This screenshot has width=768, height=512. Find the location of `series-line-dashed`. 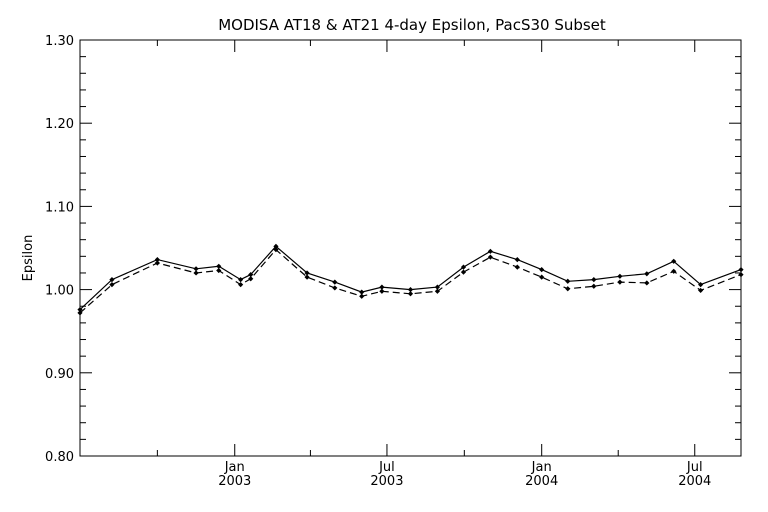

series-line-dashed is located at coordinates (410, 281).